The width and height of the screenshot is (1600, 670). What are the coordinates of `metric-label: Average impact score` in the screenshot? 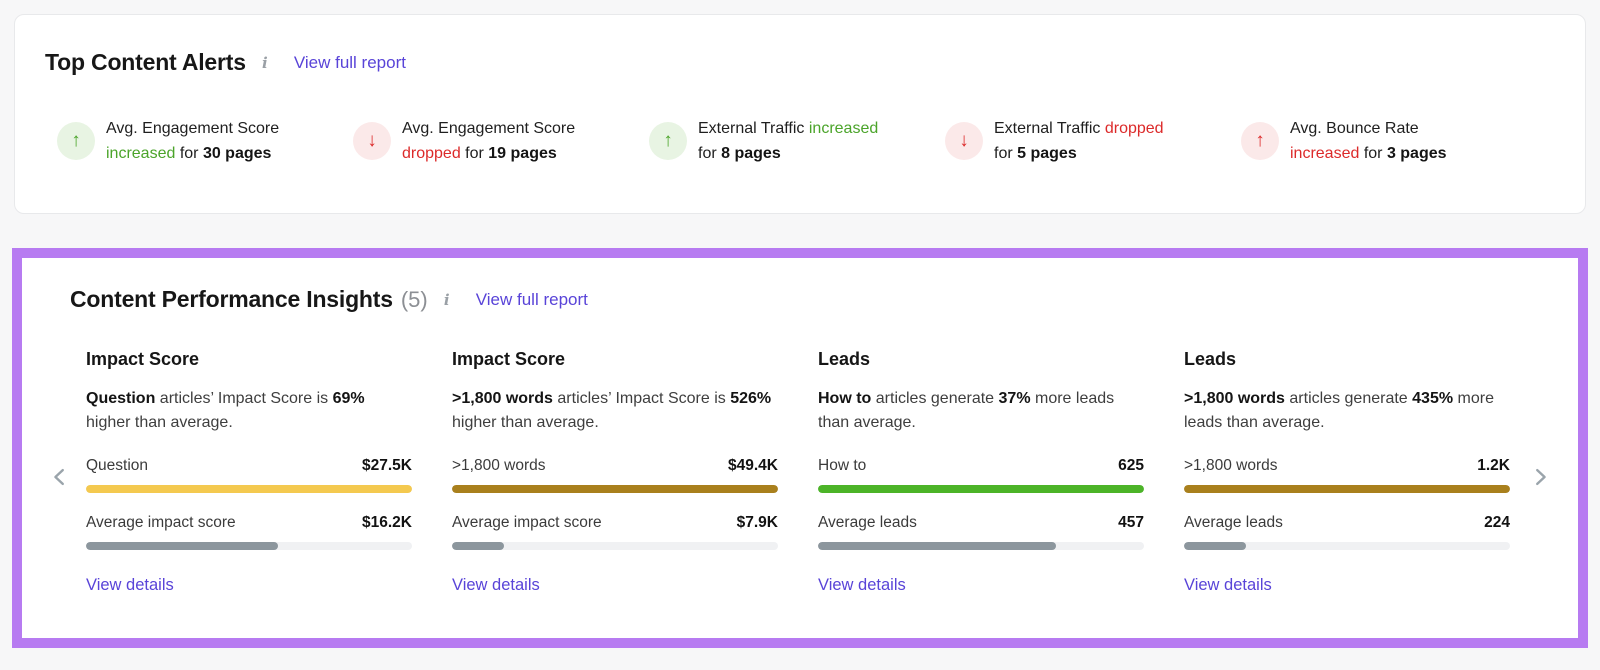 It's located at (527, 522).